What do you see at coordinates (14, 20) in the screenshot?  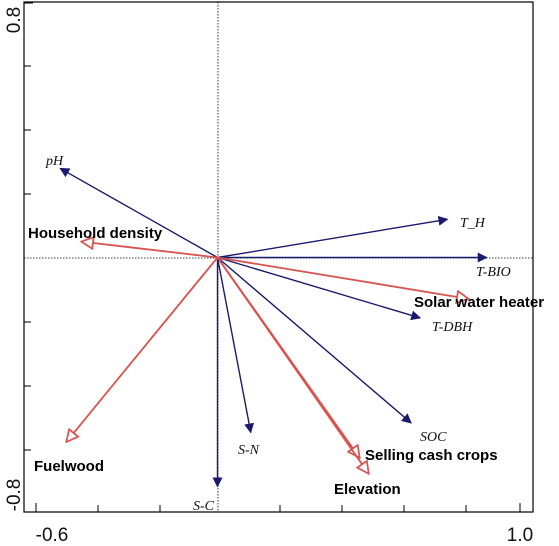 I see `y-tick-label-top: 0.8` at bounding box center [14, 20].